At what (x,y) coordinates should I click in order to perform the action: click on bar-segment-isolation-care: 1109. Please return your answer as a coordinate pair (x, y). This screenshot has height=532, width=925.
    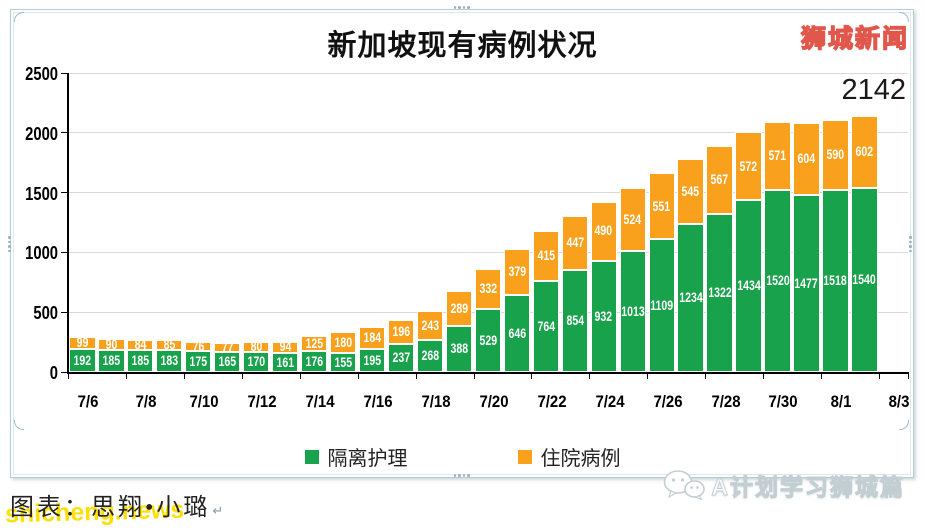
    Looking at the image, I should click on (661, 305).